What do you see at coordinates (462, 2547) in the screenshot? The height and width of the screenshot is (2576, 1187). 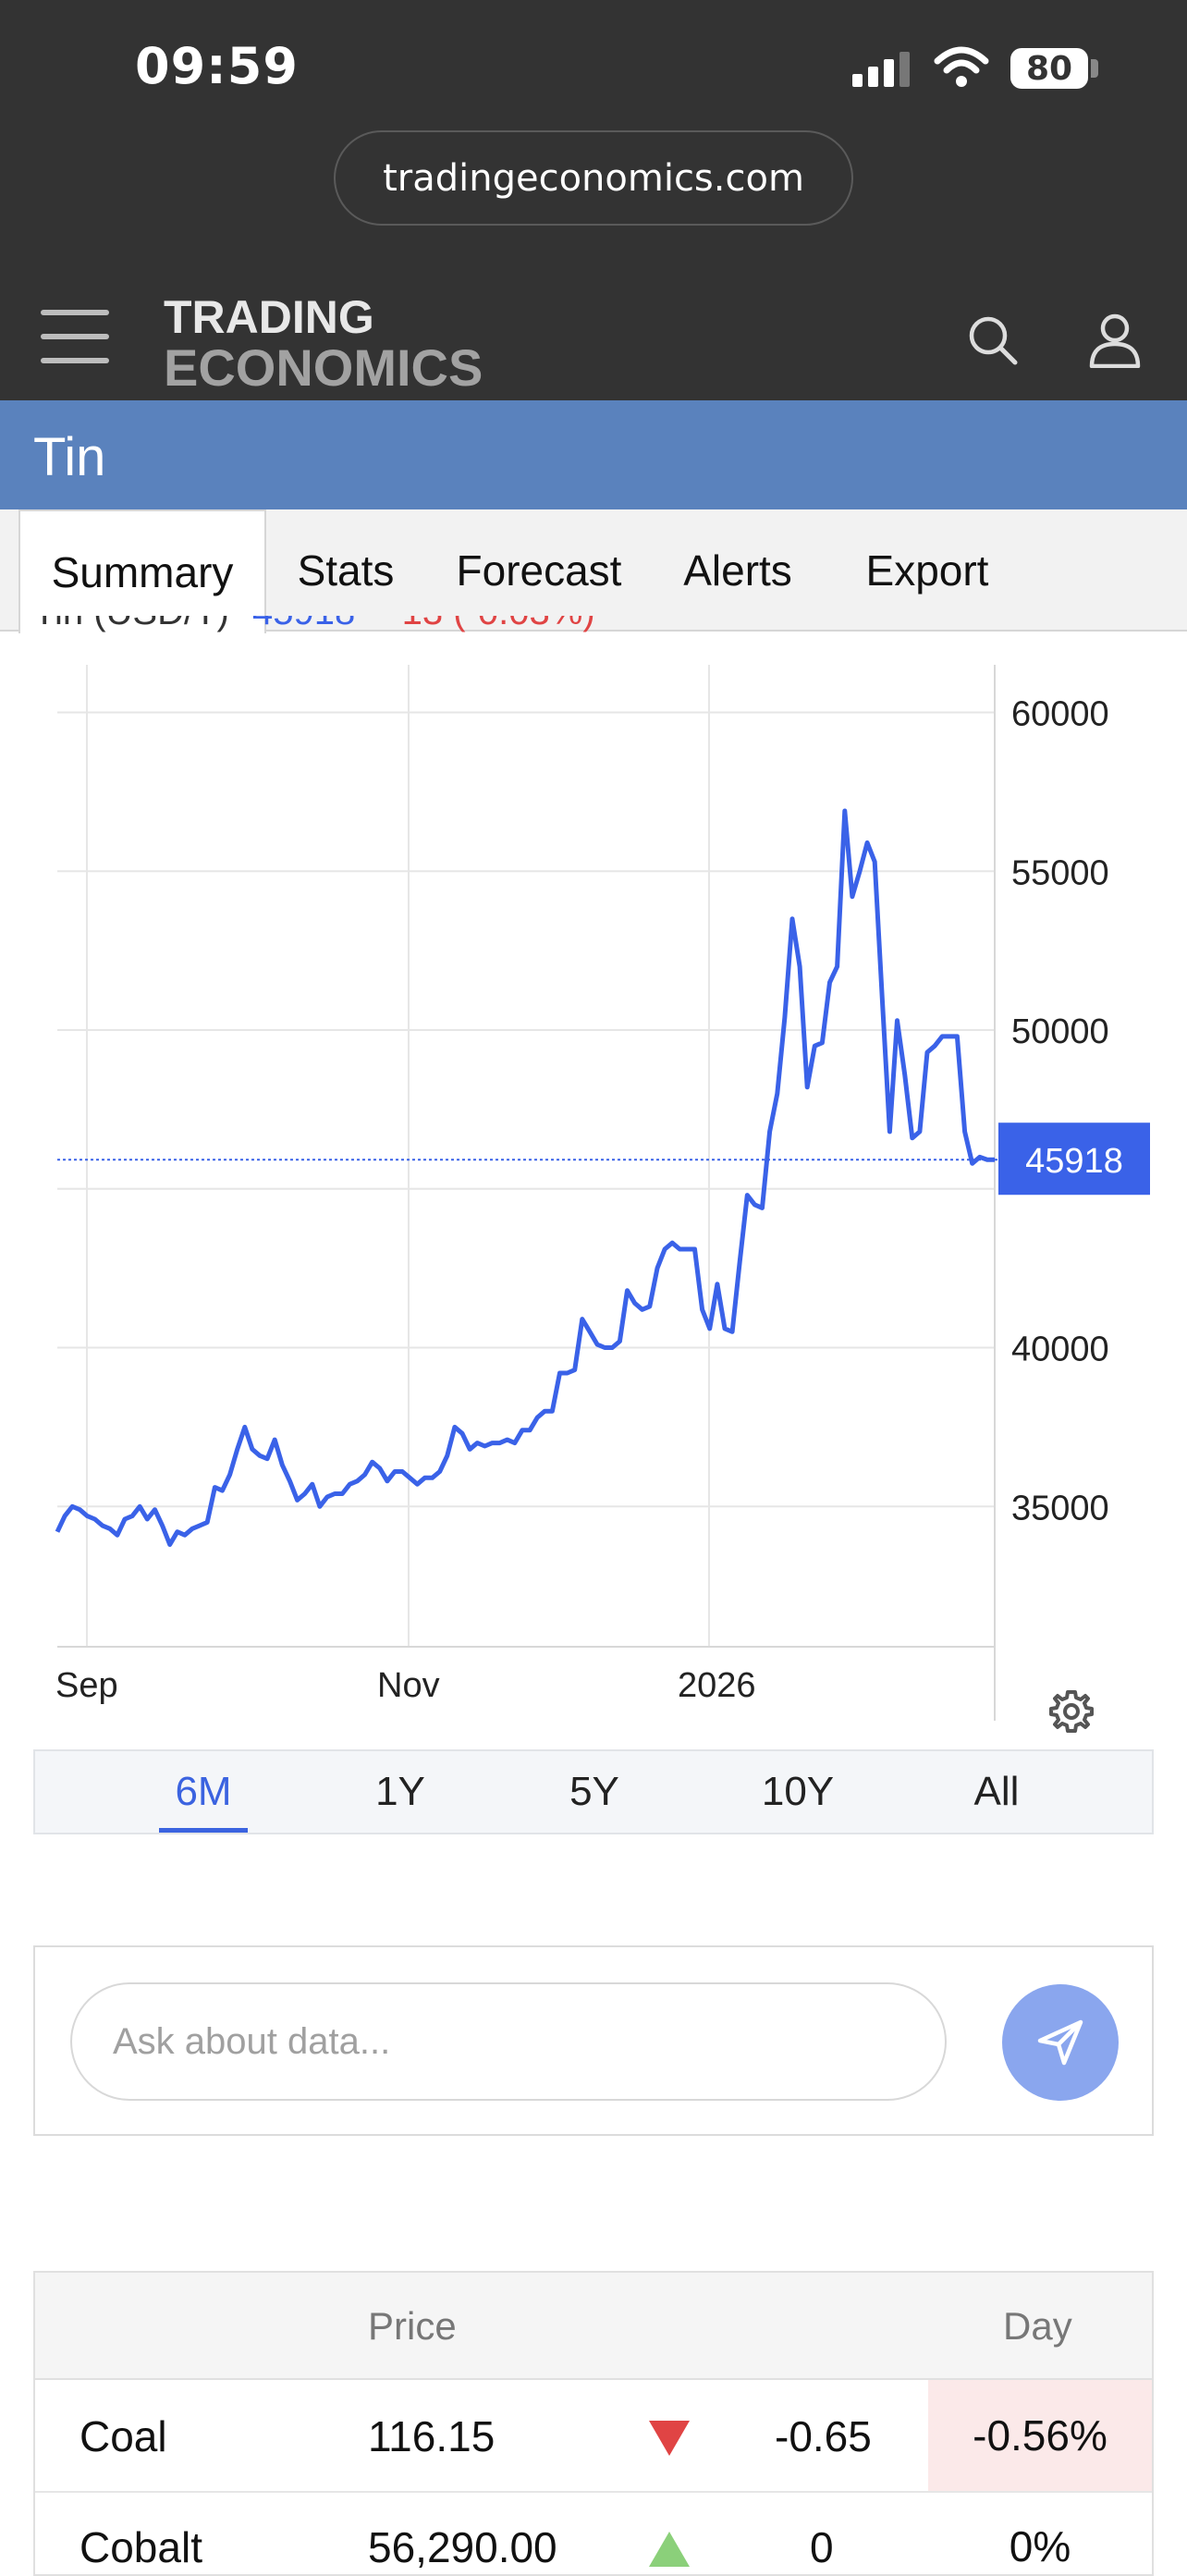 I see `row-price: 56,290.00` at bounding box center [462, 2547].